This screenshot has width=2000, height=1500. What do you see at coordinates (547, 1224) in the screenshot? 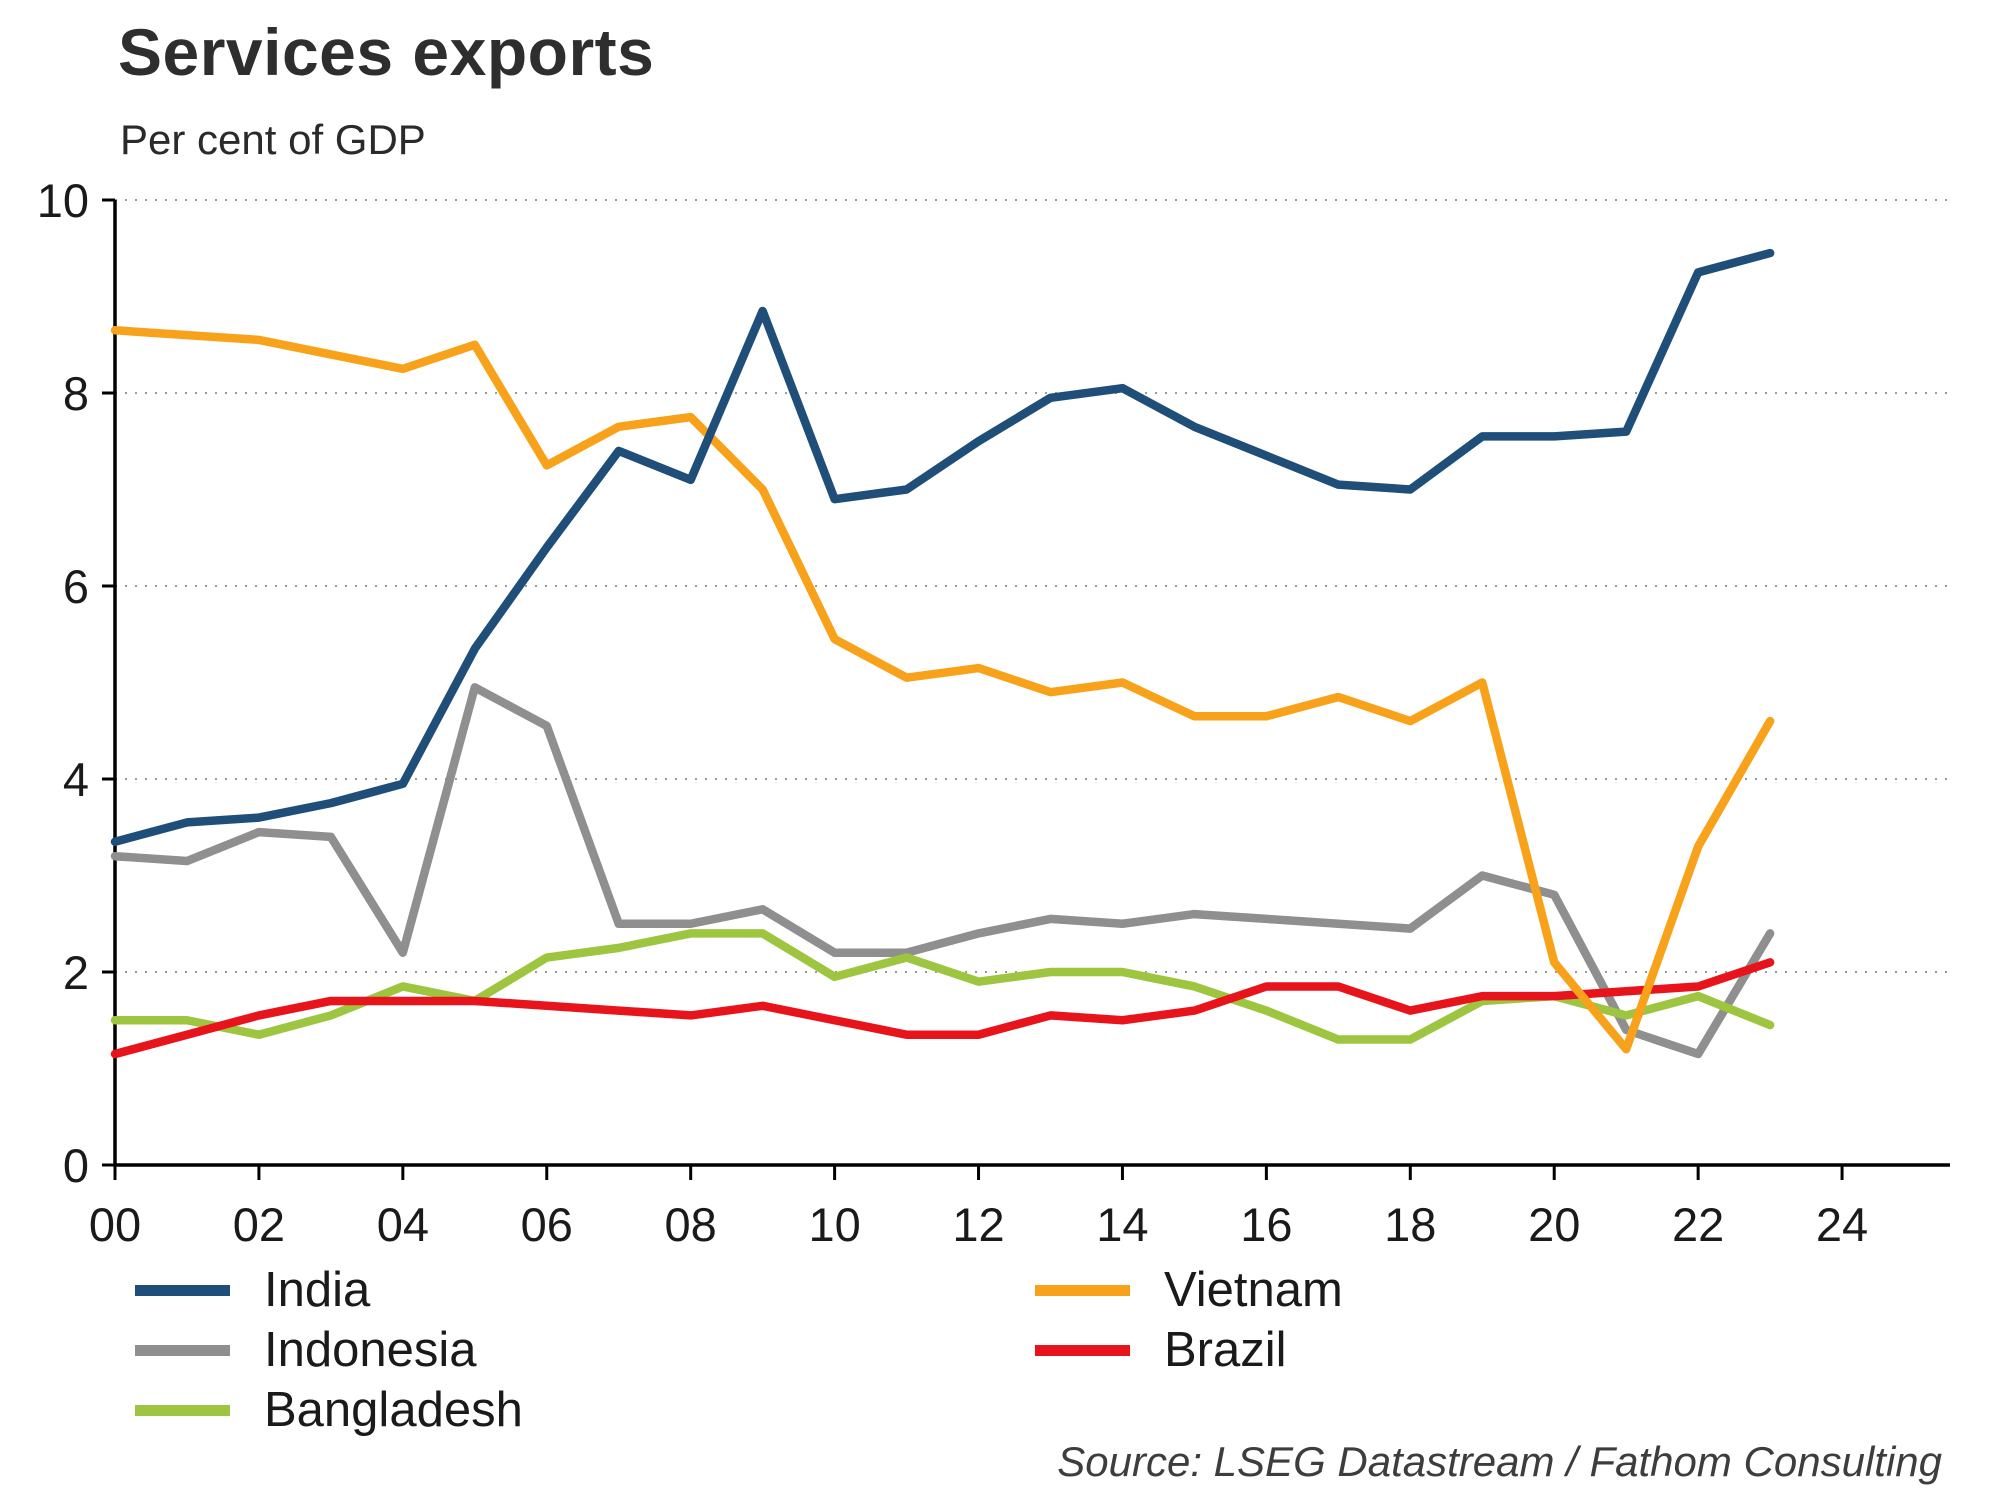
I see `x-tick-label: 06` at bounding box center [547, 1224].